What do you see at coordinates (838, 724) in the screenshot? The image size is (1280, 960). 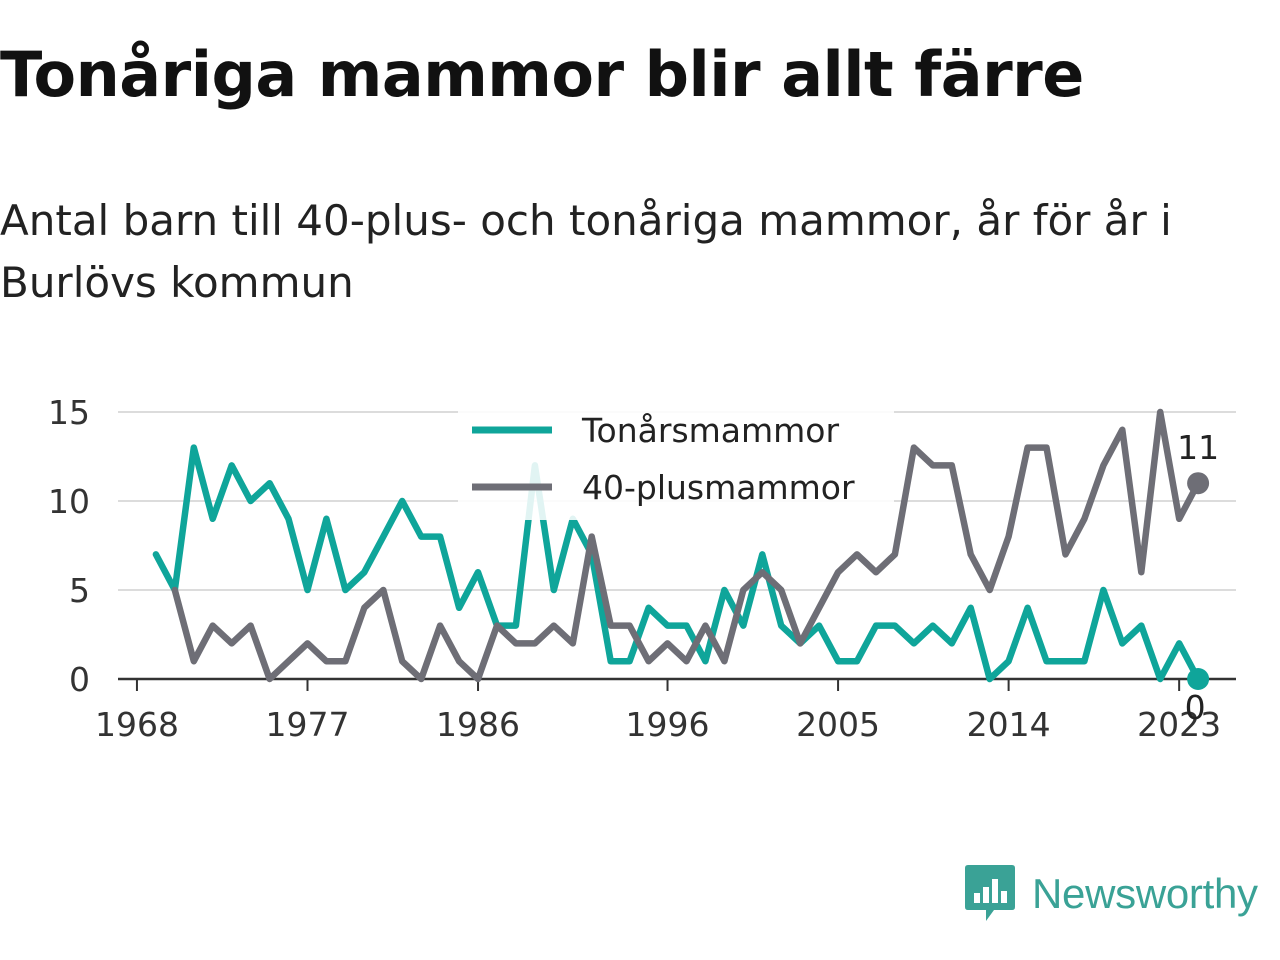 I see `x-tick-label-2005: 2005` at bounding box center [838, 724].